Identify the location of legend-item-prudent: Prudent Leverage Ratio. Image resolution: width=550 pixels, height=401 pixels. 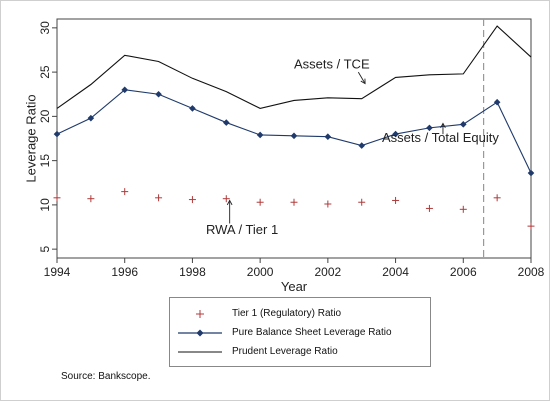
(300, 352).